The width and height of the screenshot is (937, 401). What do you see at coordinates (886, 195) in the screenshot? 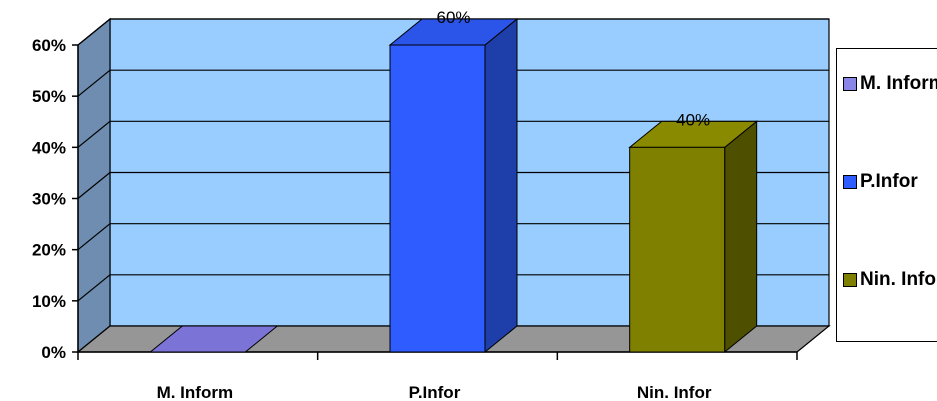
I see `legend: M. Inform P.Infor Nin. Infor` at bounding box center [886, 195].